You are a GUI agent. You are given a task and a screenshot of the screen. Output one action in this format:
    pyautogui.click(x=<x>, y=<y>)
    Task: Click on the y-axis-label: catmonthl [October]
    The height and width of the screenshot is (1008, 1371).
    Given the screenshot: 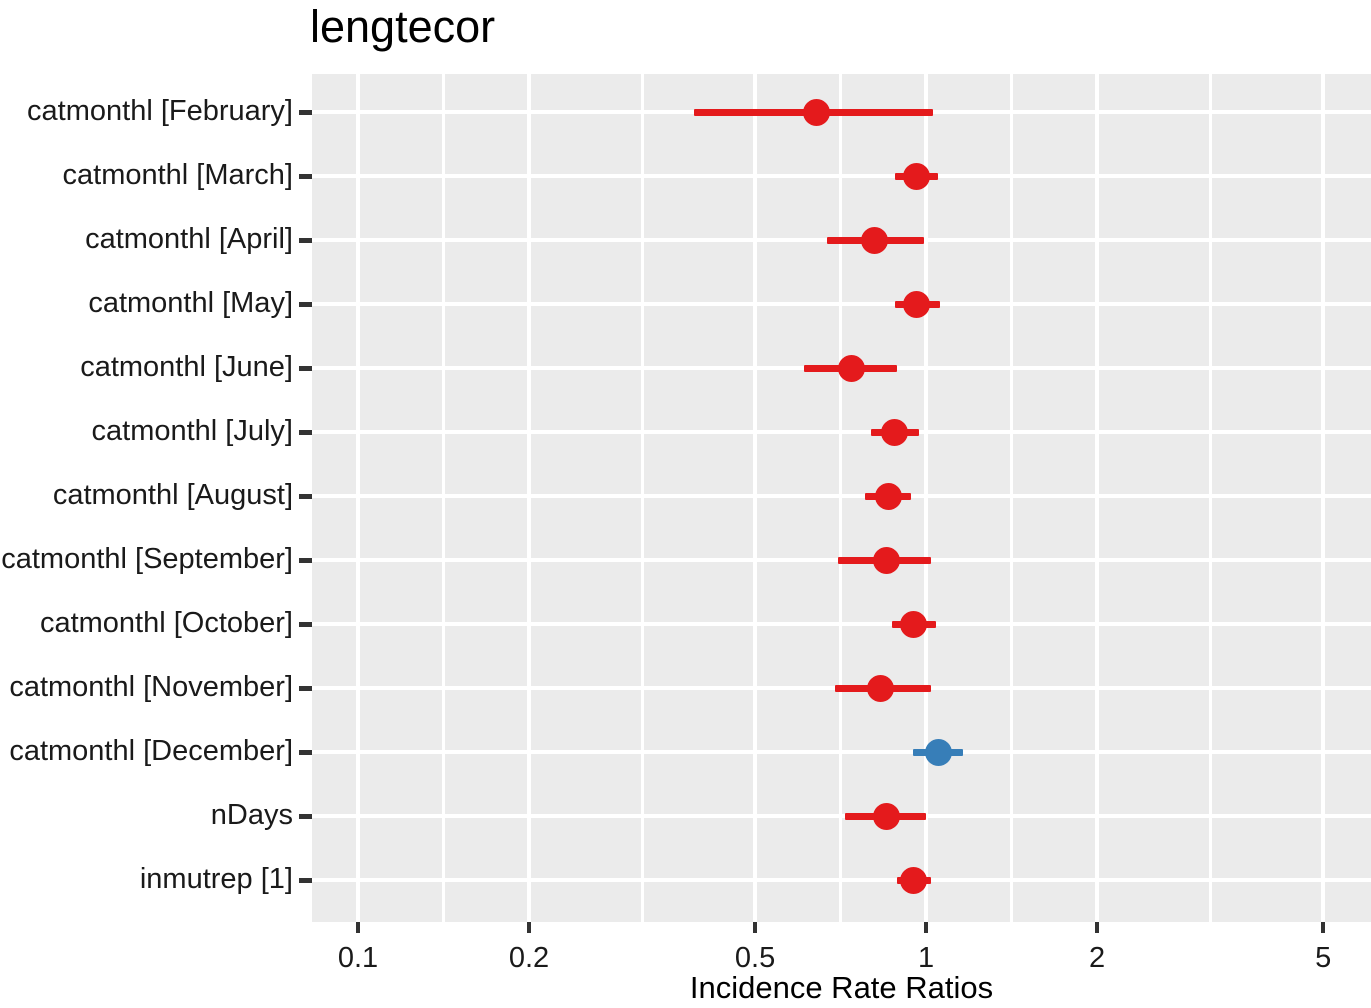 What is the action you would take?
    pyautogui.click(x=166, y=623)
    